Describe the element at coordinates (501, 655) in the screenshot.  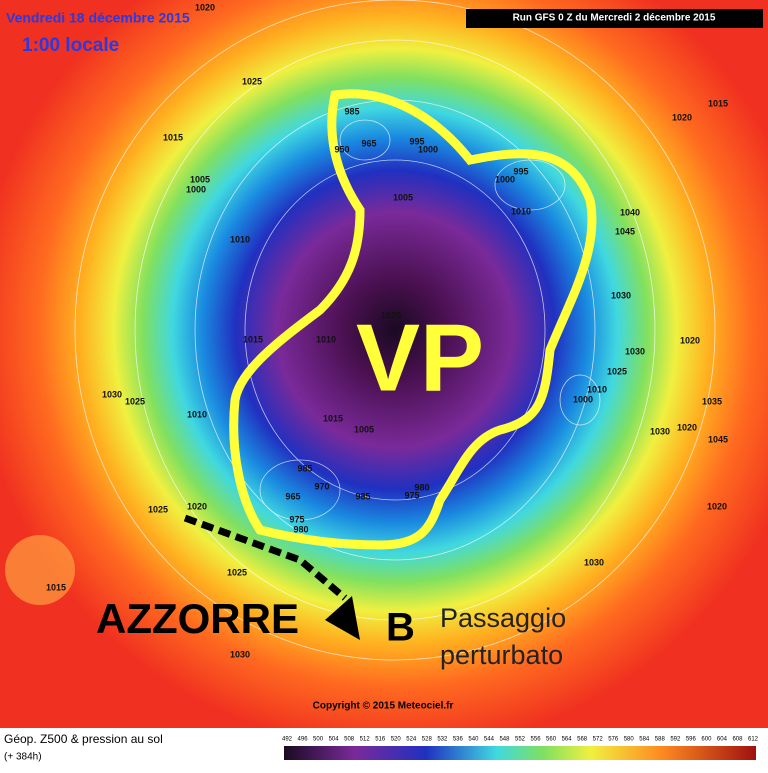
I see `passage-label: perturbato` at that location.